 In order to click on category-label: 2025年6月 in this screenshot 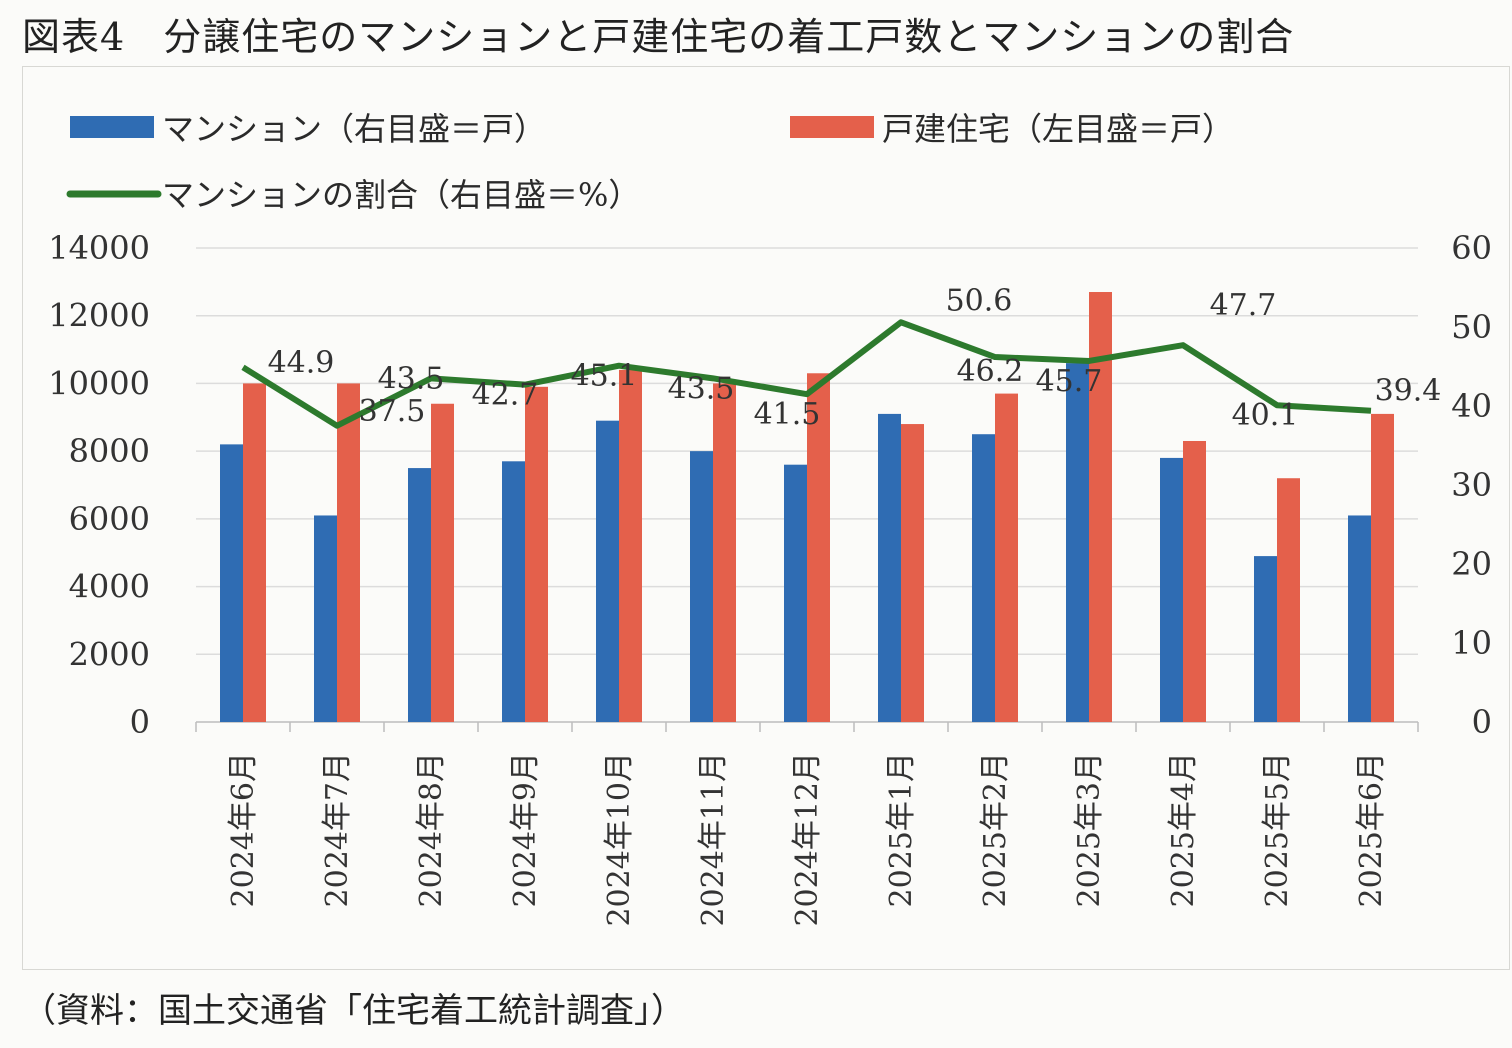, I will do `click(1371, 829)`.